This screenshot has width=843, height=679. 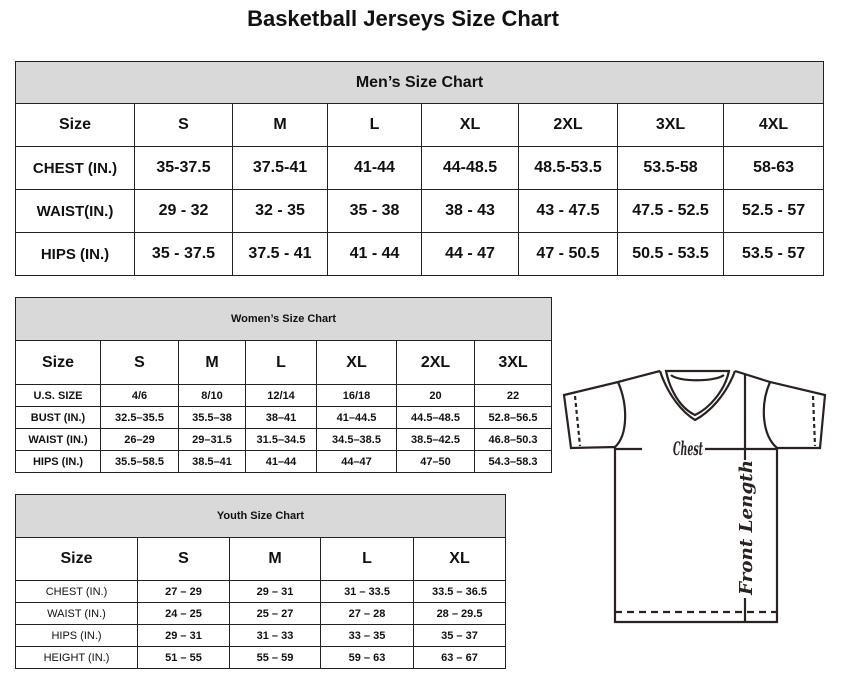 What do you see at coordinates (374, 211) in the screenshot?
I see `table-cell: 35 - 38` at bounding box center [374, 211].